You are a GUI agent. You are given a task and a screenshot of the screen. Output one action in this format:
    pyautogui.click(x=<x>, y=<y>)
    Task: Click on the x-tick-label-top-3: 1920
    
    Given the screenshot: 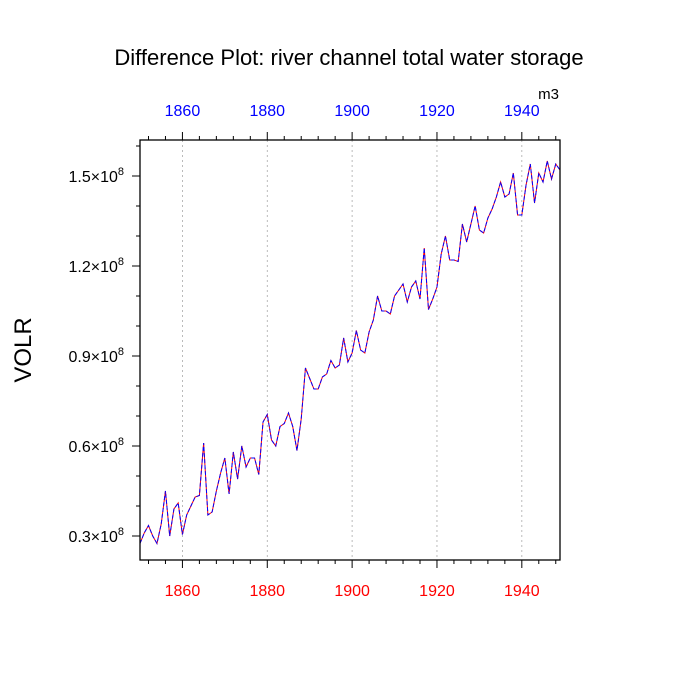 What is the action you would take?
    pyautogui.click(x=437, y=111)
    